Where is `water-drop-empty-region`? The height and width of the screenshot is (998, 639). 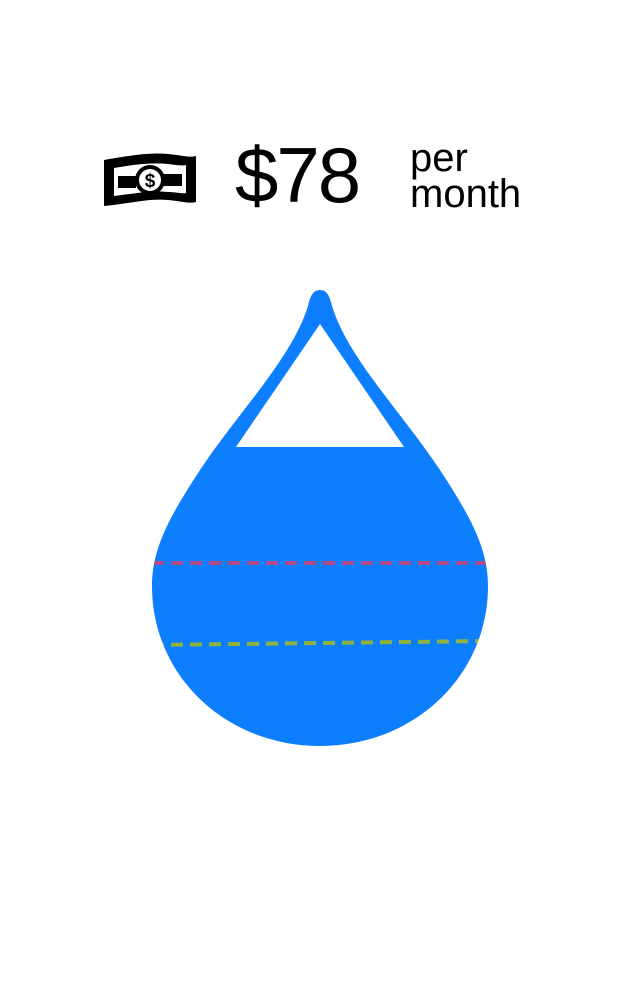
water-drop-empty-region is located at coordinates (320, 385).